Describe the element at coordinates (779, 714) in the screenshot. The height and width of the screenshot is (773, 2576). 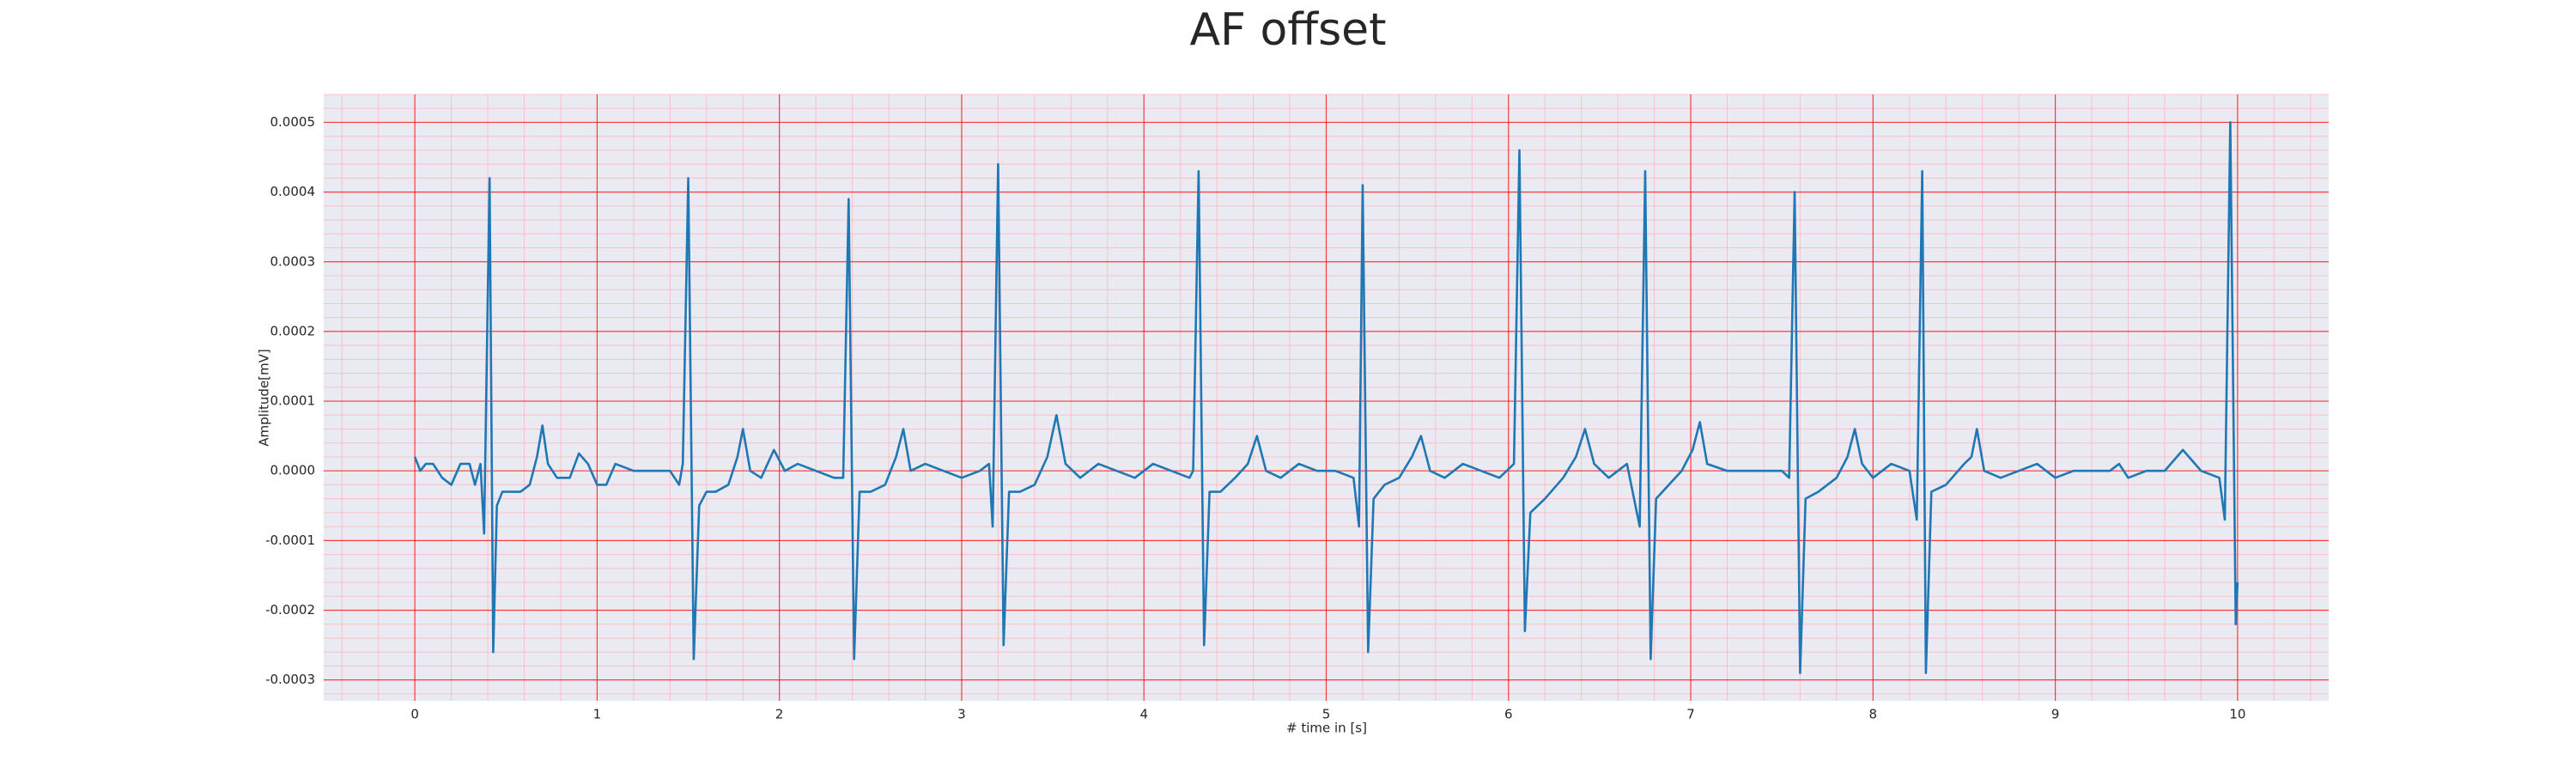
I see `x-tick-label: 2` at that location.